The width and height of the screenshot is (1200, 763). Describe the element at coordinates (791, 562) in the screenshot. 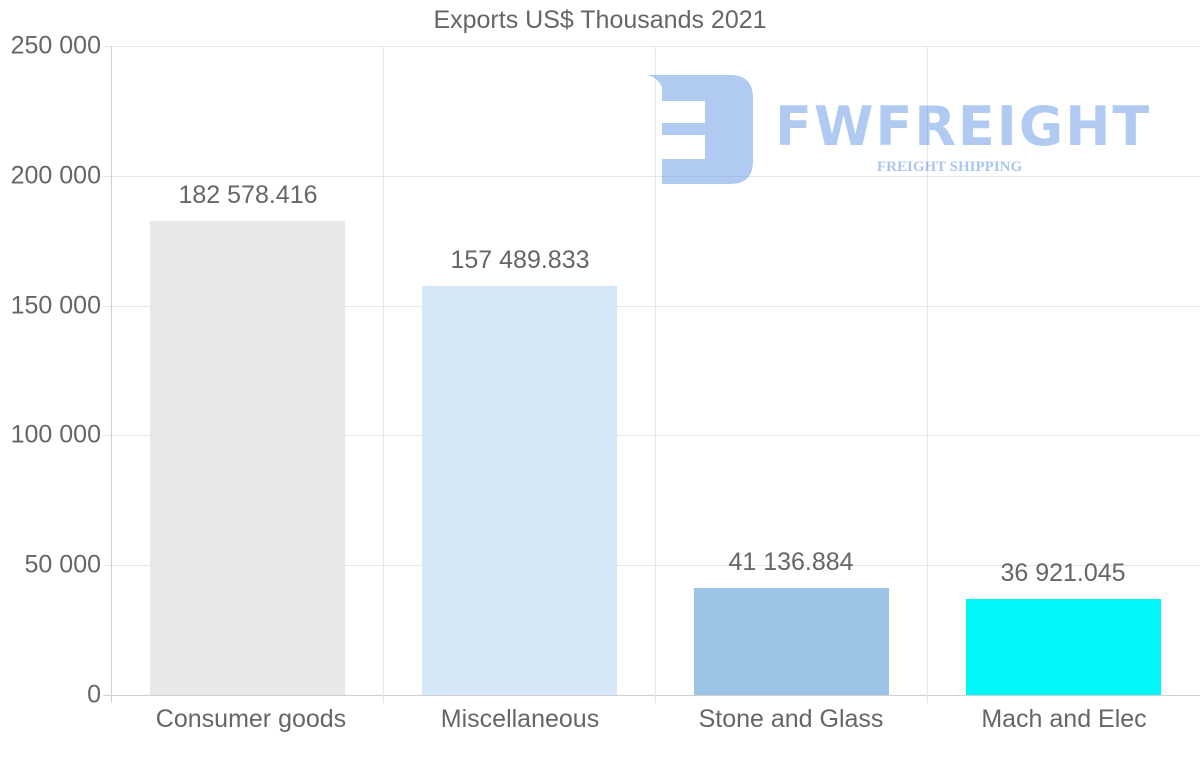

I see `value-label: 41 136.884` at that location.